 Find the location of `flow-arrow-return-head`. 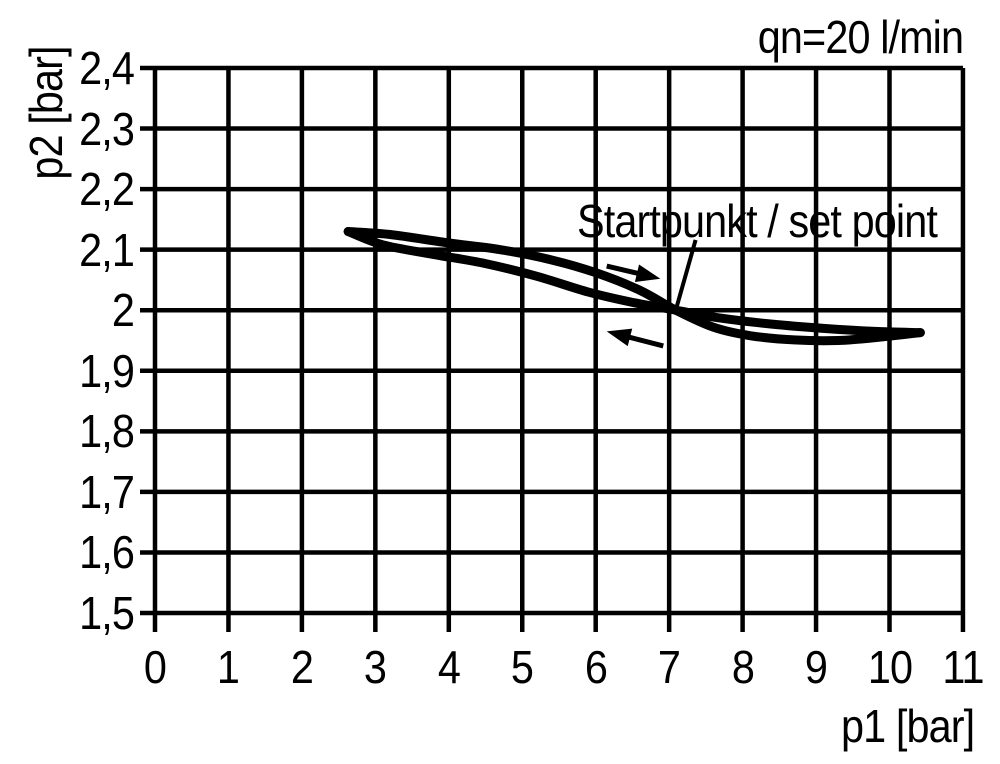

flow-arrow-return-head is located at coordinates (619, 337).